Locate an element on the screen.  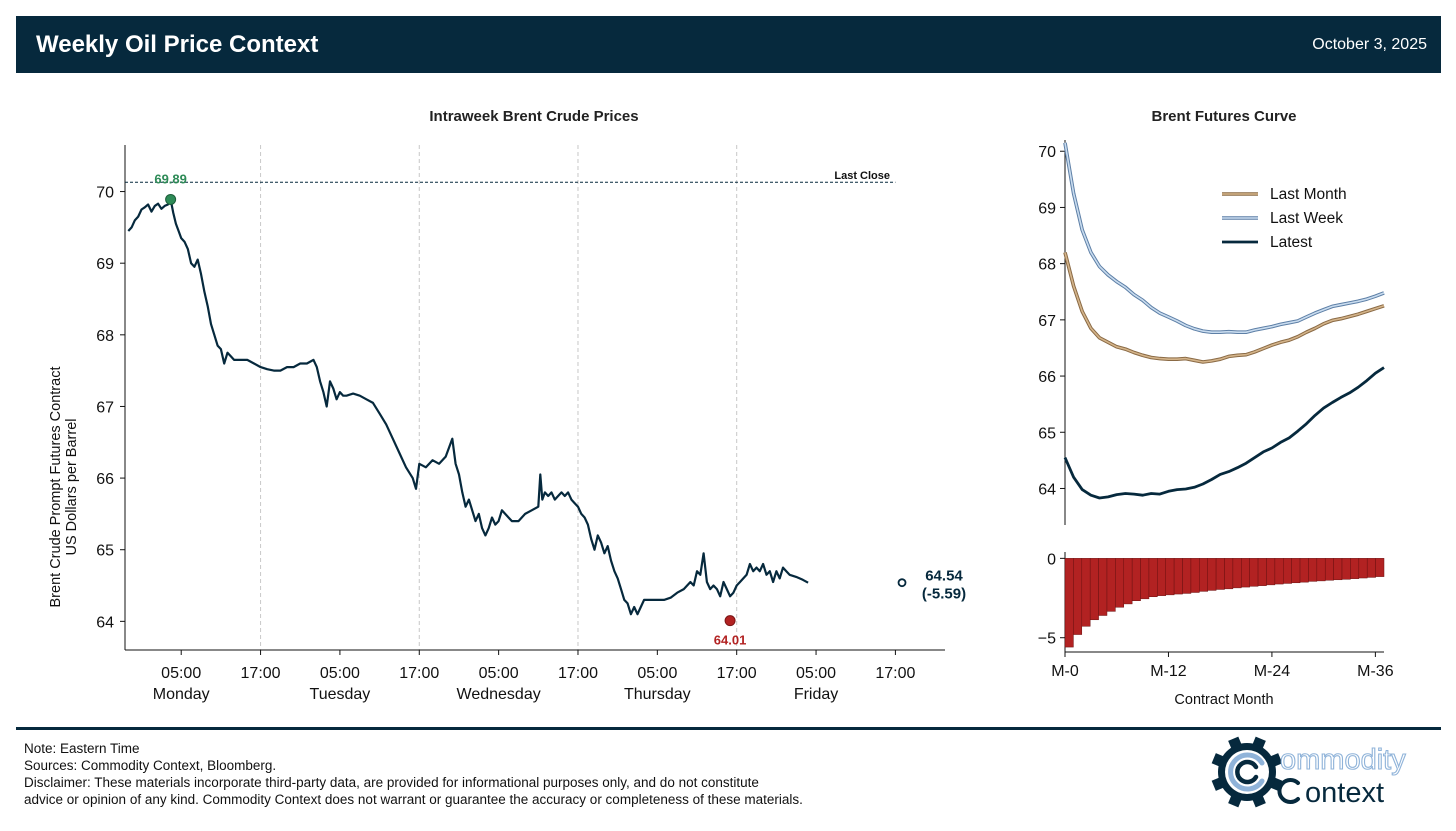
last-close-label: Last Close is located at coordinates (862, 176).